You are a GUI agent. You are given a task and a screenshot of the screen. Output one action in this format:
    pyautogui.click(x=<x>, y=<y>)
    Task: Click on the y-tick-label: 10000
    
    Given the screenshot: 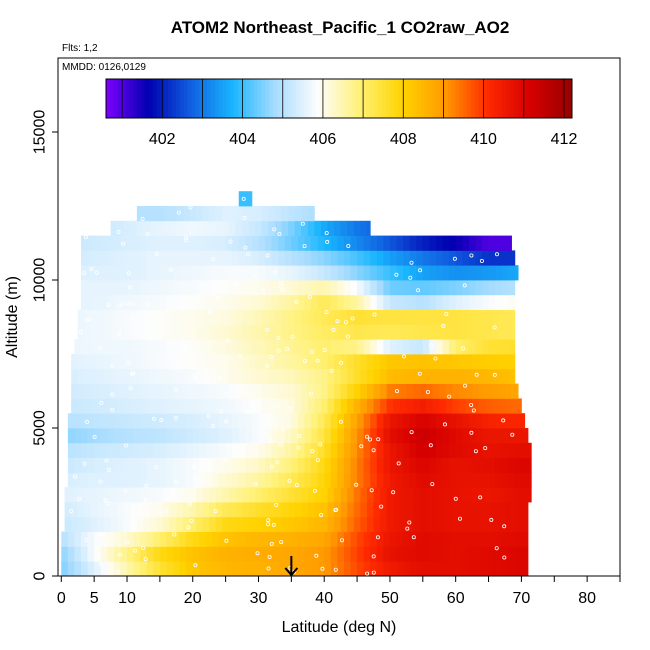 What is the action you would take?
    pyautogui.click(x=40, y=280)
    